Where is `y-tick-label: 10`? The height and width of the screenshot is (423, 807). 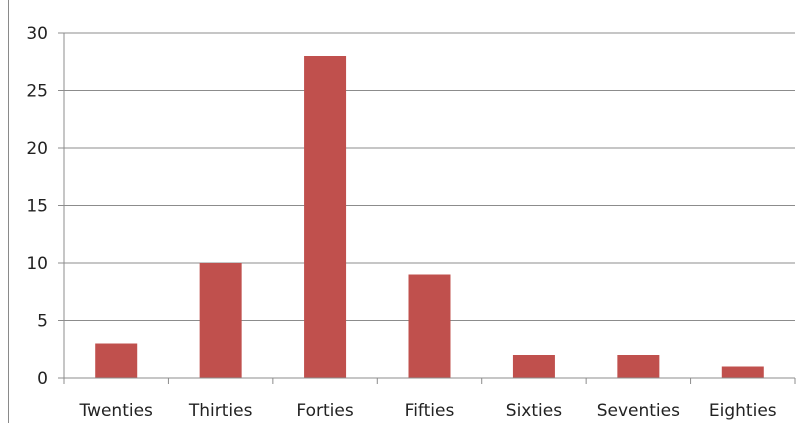
y-tick-label: 10 is located at coordinates (37, 264).